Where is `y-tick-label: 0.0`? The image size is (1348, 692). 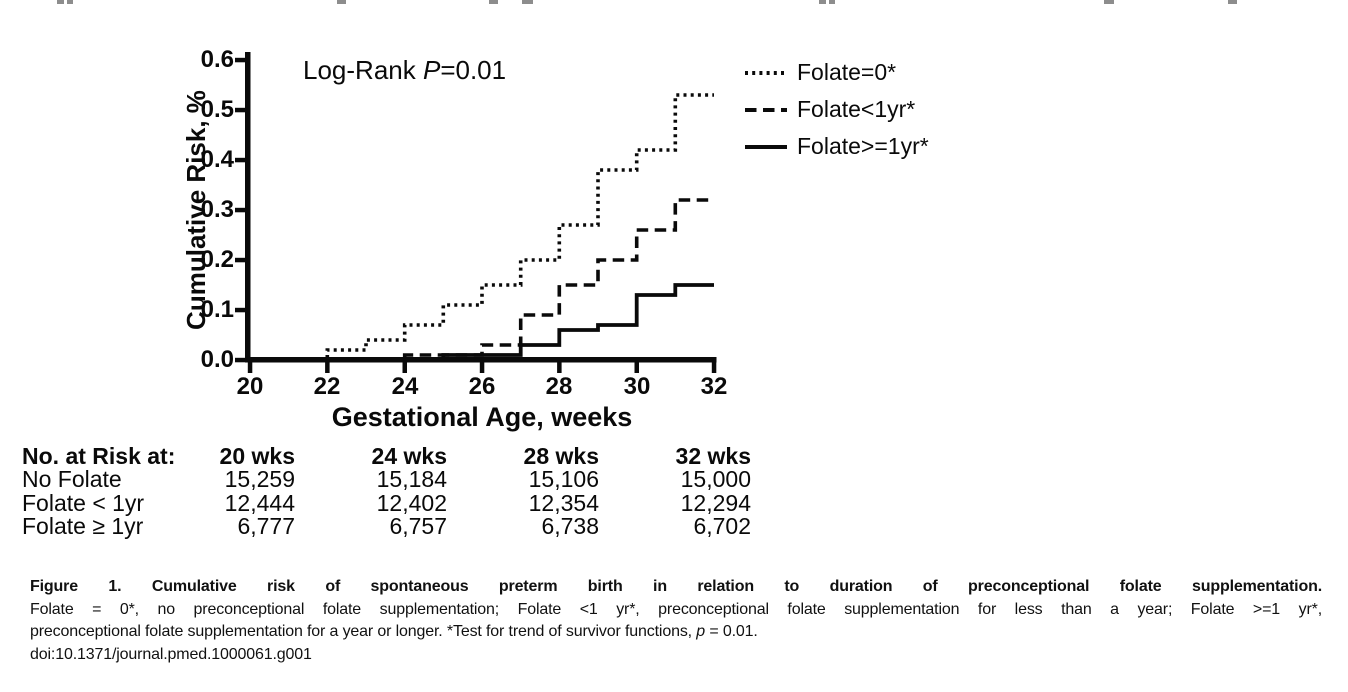 y-tick-label: 0.0 is located at coordinates (217, 359).